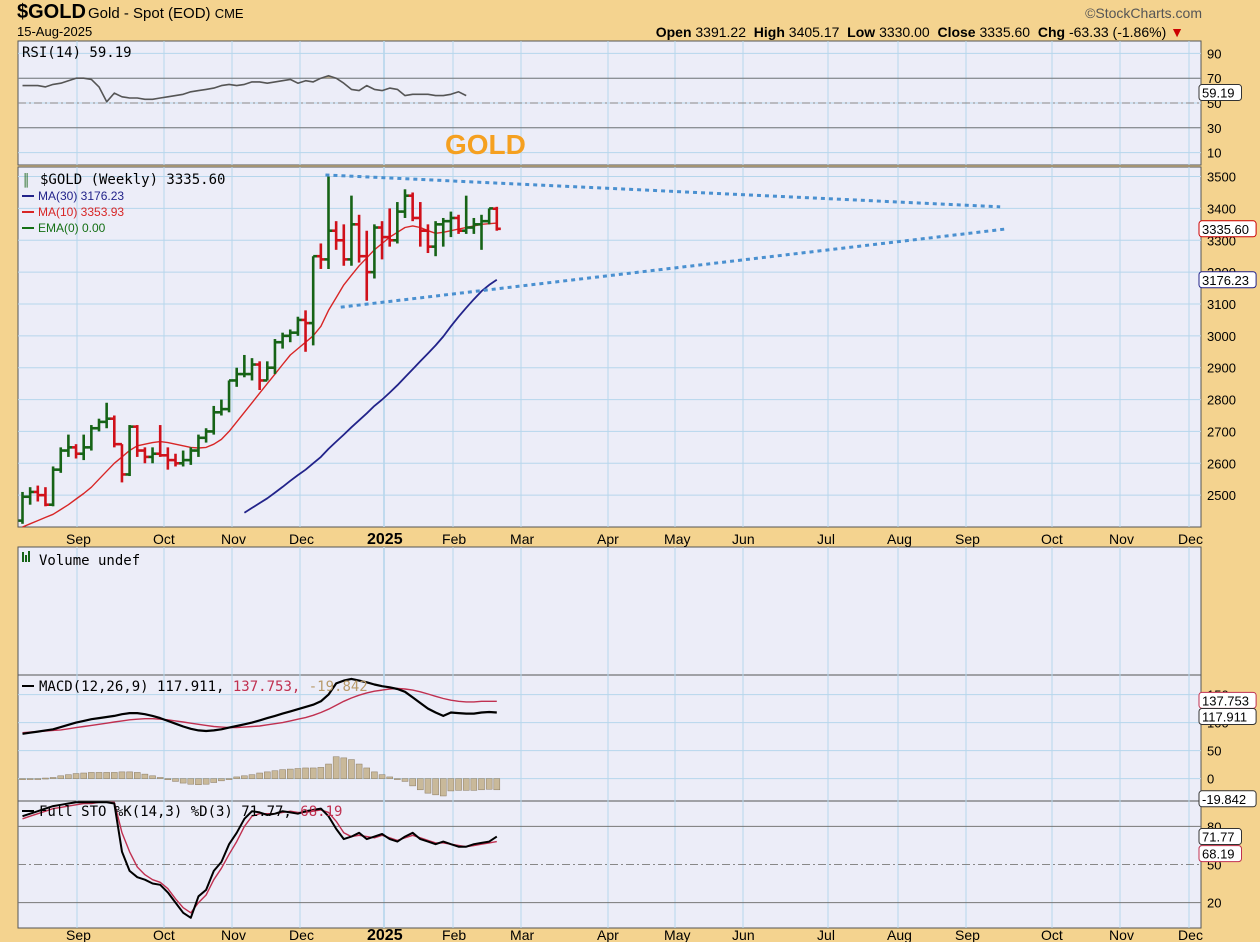 The width and height of the screenshot is (1260, 942). Describe the element at coordinates (1218, 93) in the screenshot. I see `rsi-value-label: 59.19` at that location.